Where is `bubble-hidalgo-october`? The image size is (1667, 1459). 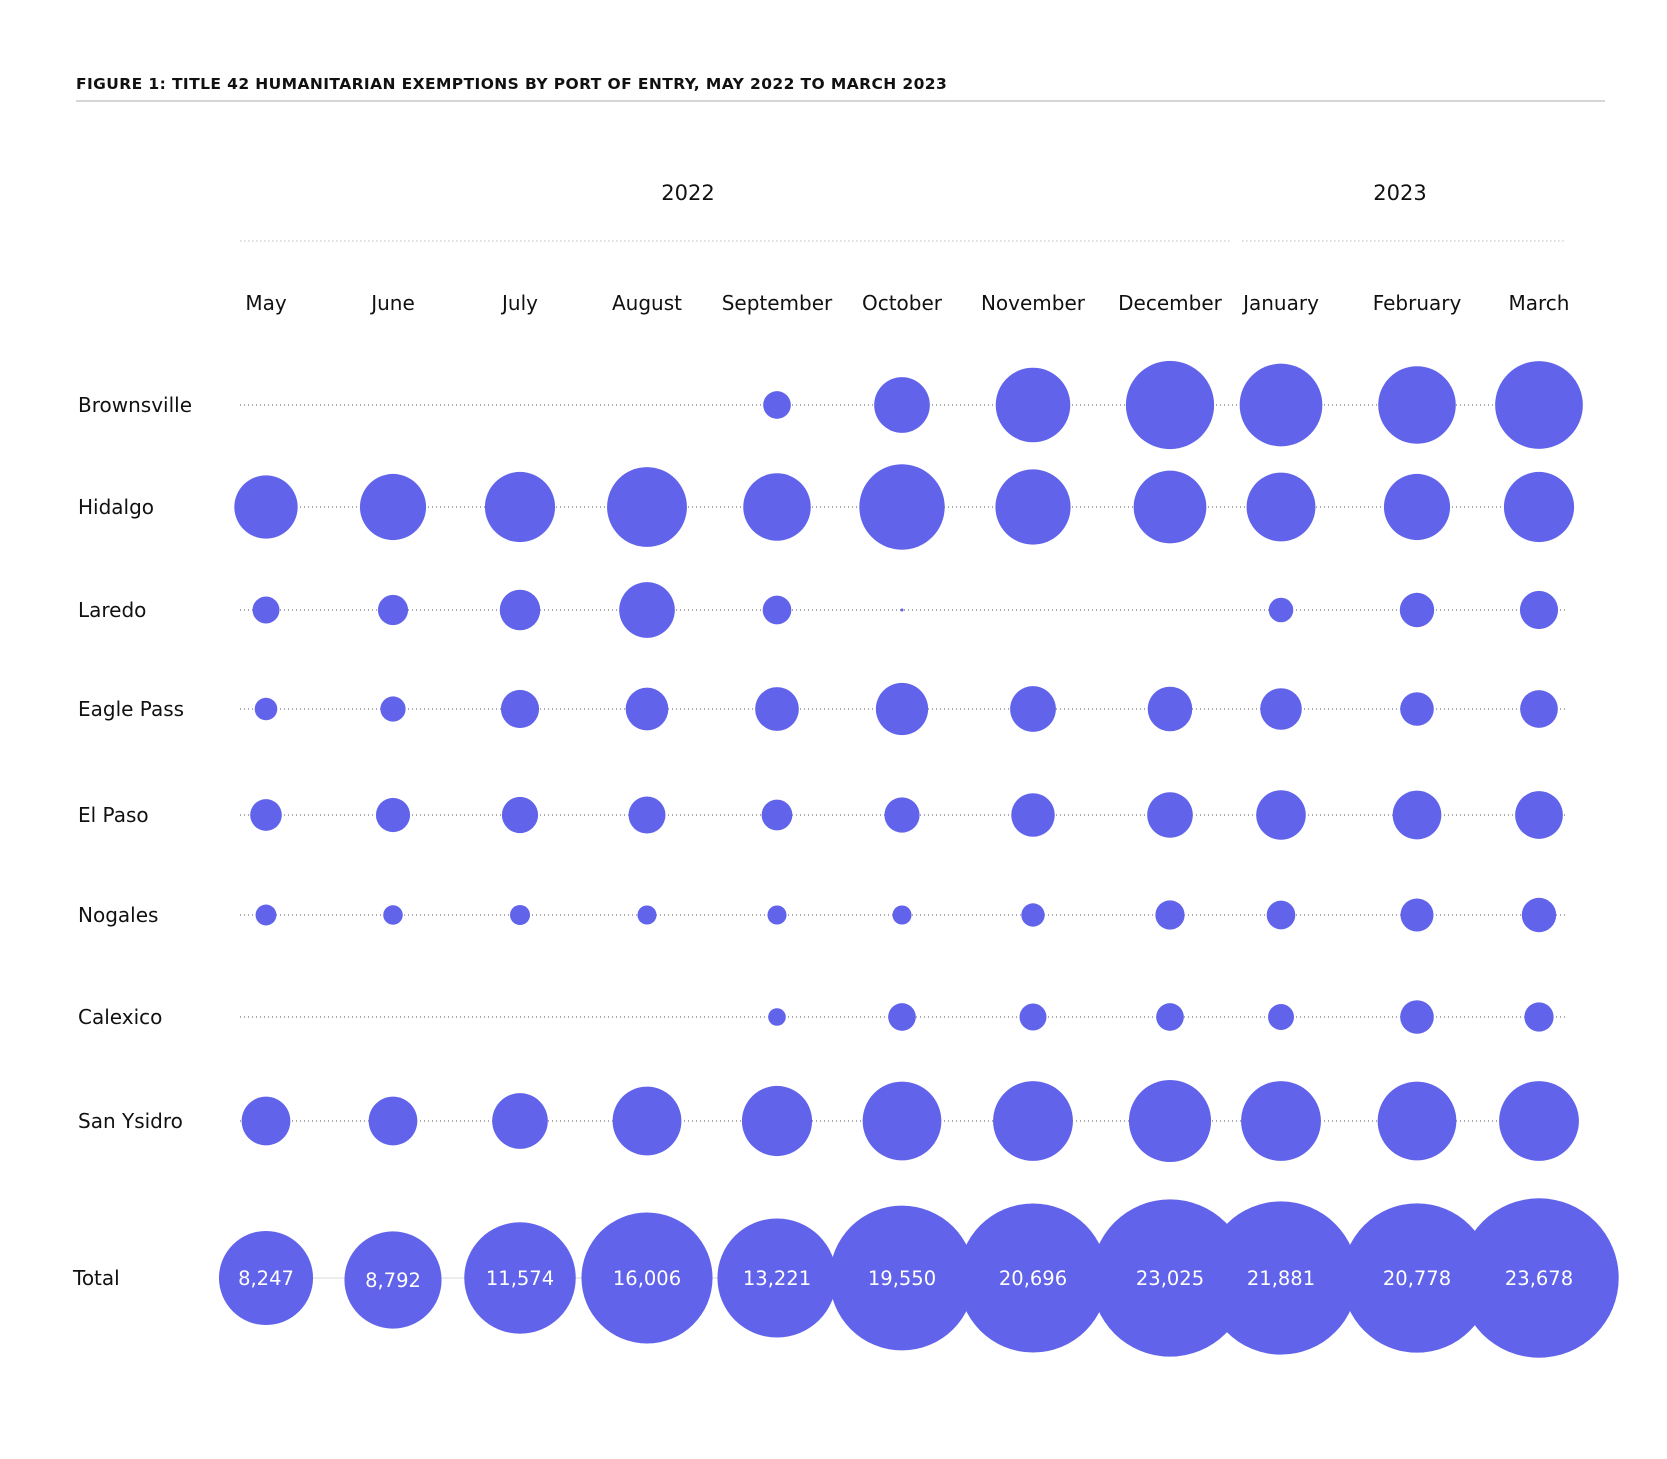 bubble-hidalgo-october is located at coordinates (902, 507).